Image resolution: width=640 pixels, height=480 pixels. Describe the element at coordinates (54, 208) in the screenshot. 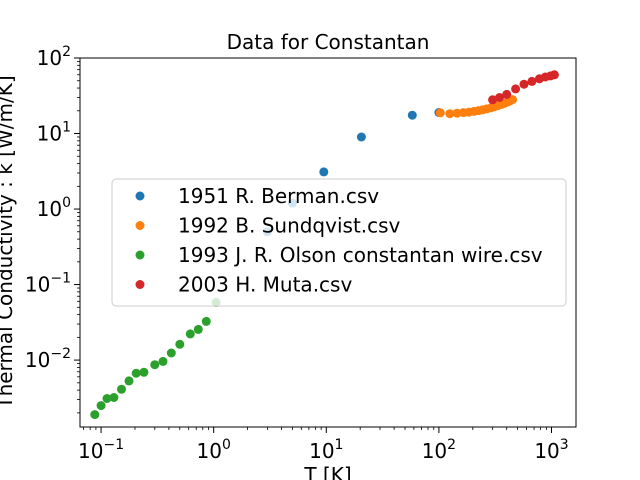

I see `y-tick-label: 10⁰` at that location.